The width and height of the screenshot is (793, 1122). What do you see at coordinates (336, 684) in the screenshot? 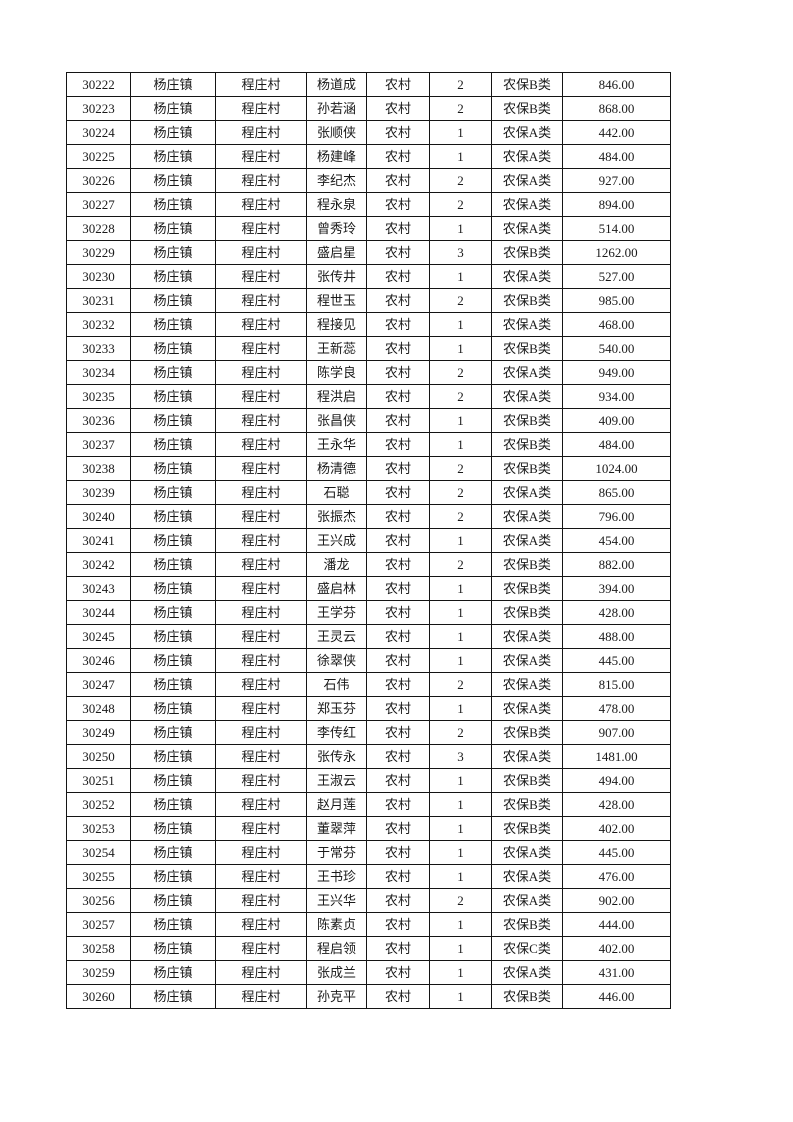
I see `cell-person-name: 石伟` at bounding box center [336, 684].